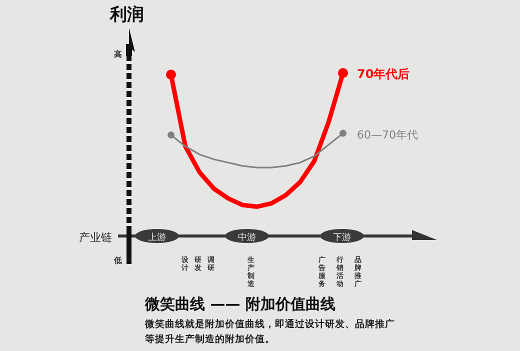 The width and height of the screenshot is (520, 351). Describe the element at coordinates (118, 54) in the screenshot. I see `text: 高` at that location.